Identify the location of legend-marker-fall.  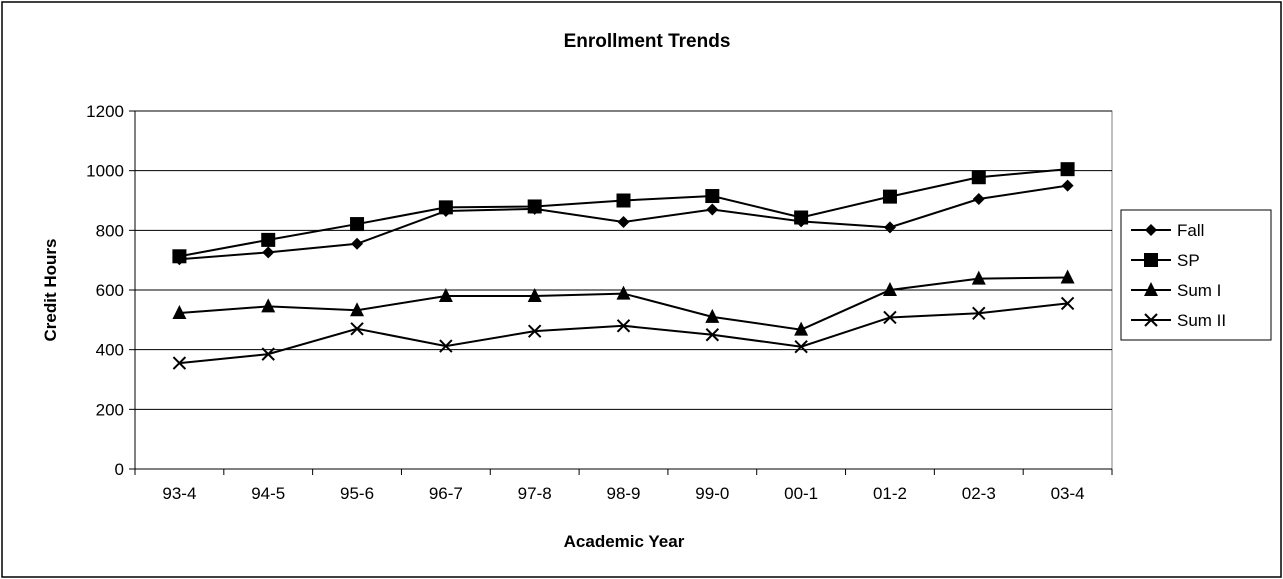
(1151, 230).